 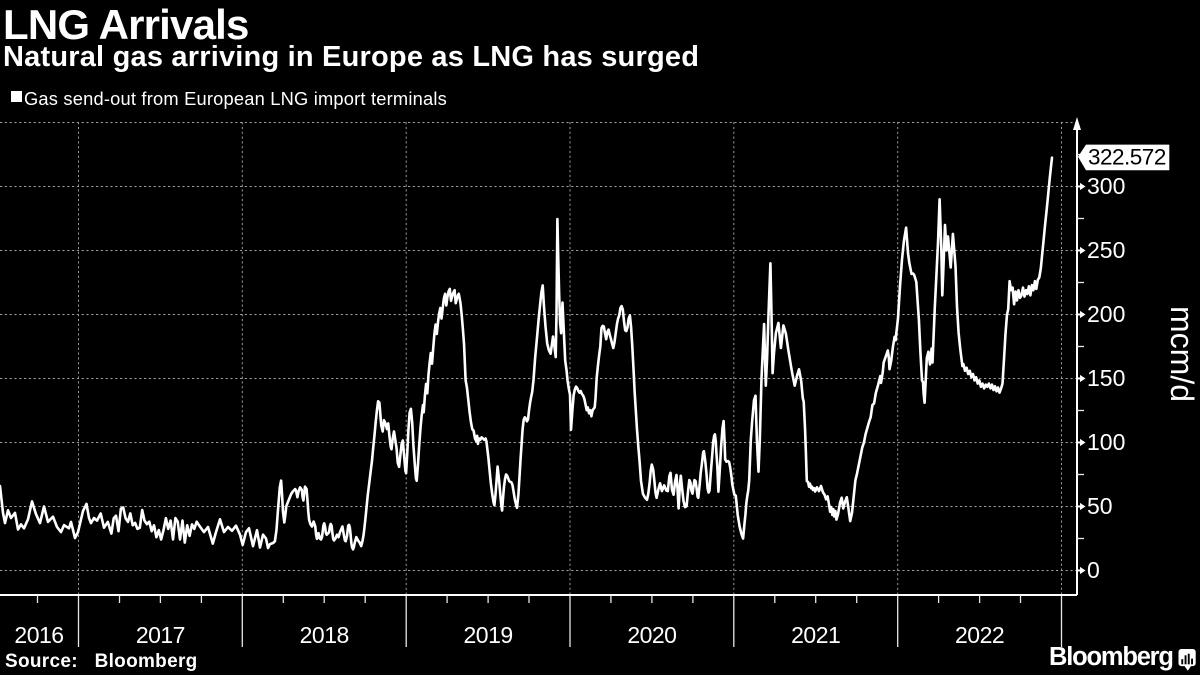 I want to click on svg-text: 150, so click(x=1106, y=378).